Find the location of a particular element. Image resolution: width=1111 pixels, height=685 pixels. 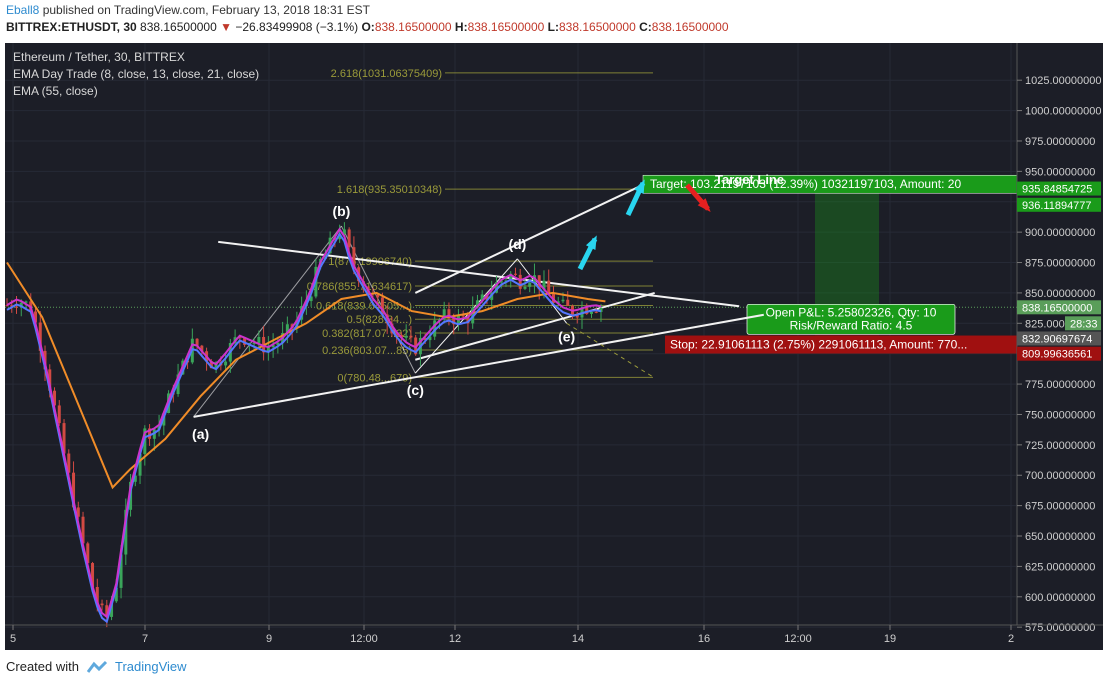

y-tick-label: 750.00000000 is located at coordinates (1060, 415).